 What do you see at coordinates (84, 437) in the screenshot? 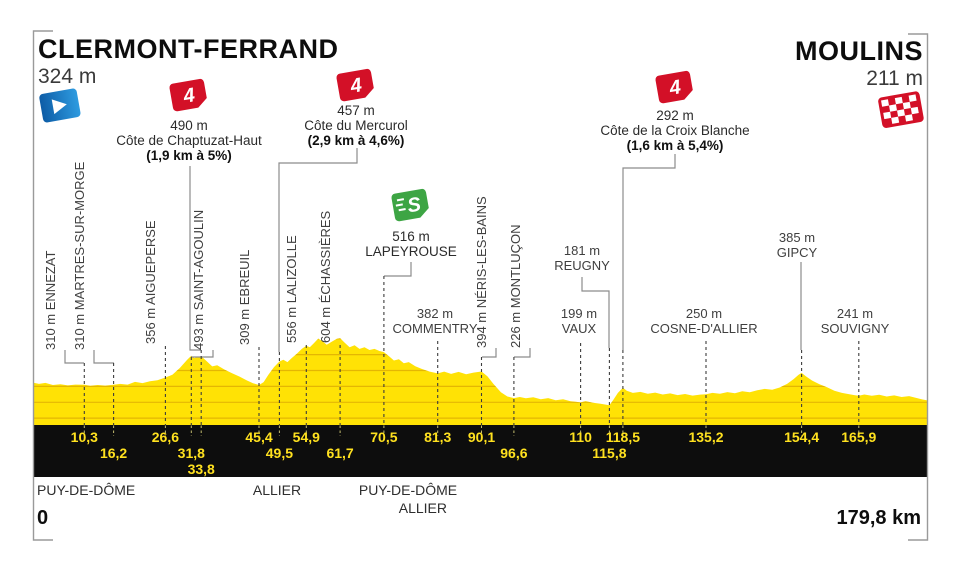
I see `km-marker-label: 10,3` at bounding box center [84, 437].